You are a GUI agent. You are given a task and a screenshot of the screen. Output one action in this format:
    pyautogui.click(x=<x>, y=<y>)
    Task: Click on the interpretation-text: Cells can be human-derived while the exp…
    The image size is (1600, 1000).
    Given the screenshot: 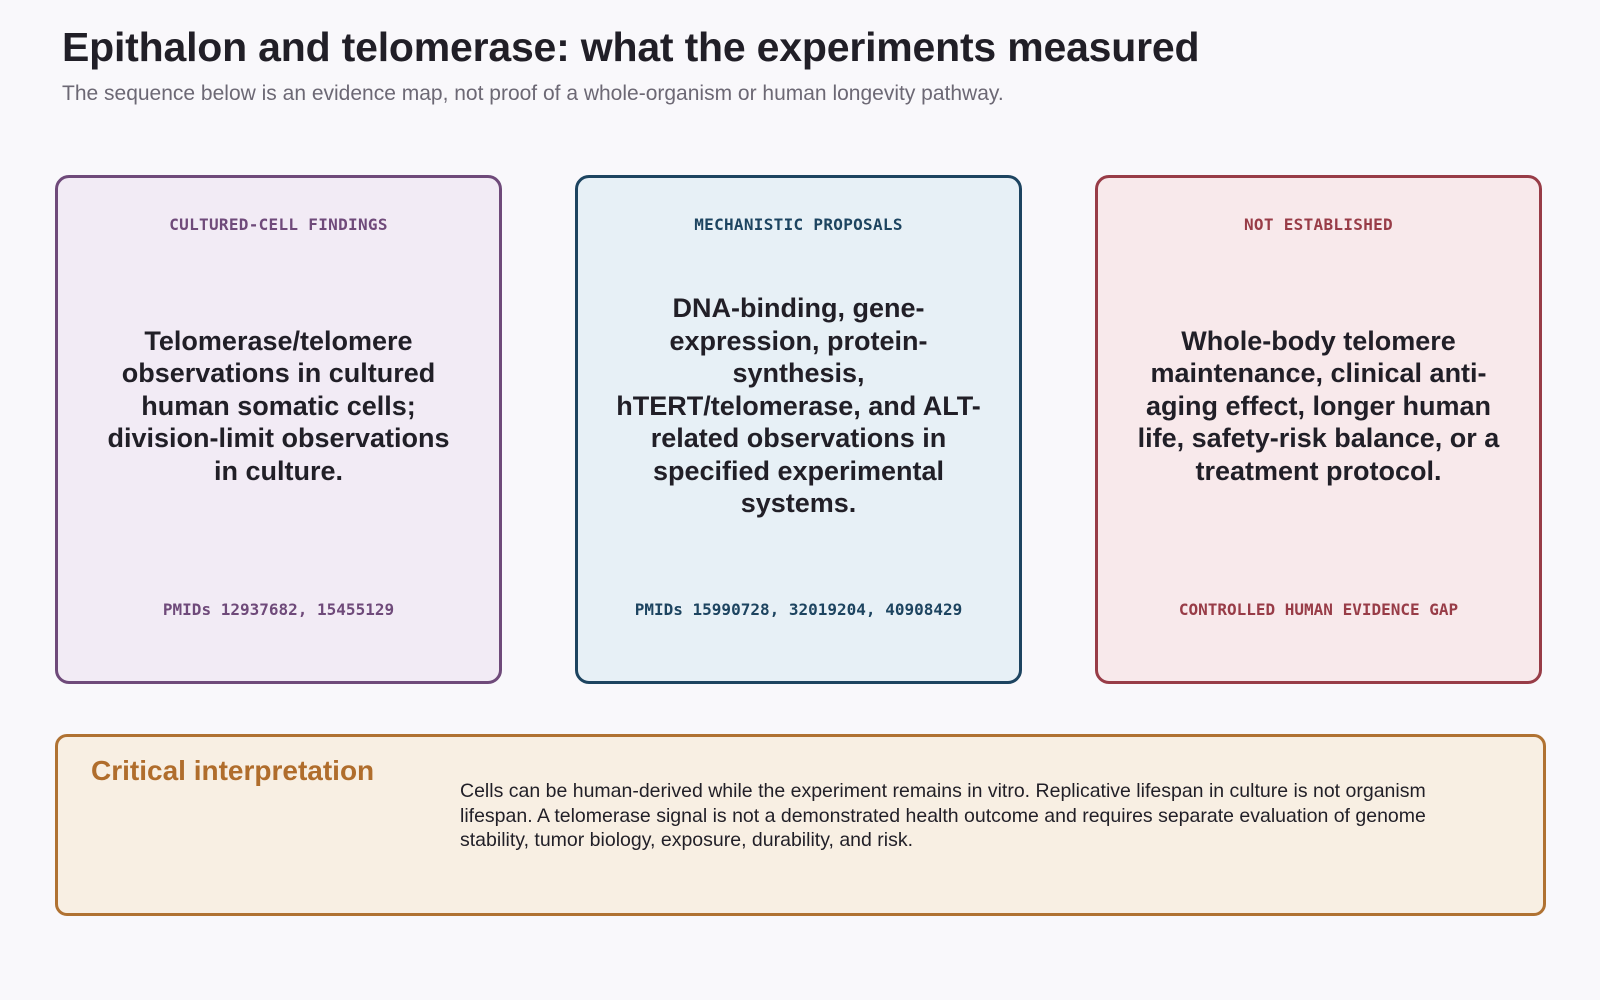 What is the action you would take?
    pyautogui.click(x=943, y=815)
    